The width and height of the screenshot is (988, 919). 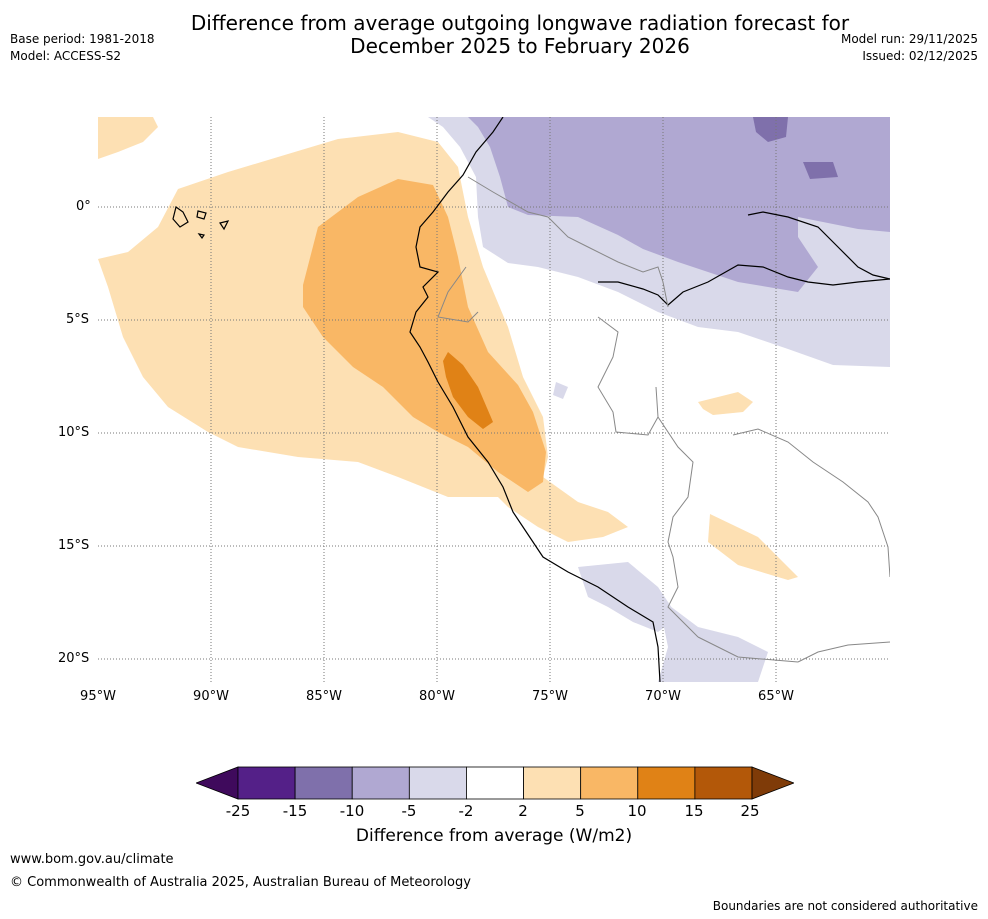 I want to click on model-name: Model: ACCESS-S2, so click(x=66, y=56).